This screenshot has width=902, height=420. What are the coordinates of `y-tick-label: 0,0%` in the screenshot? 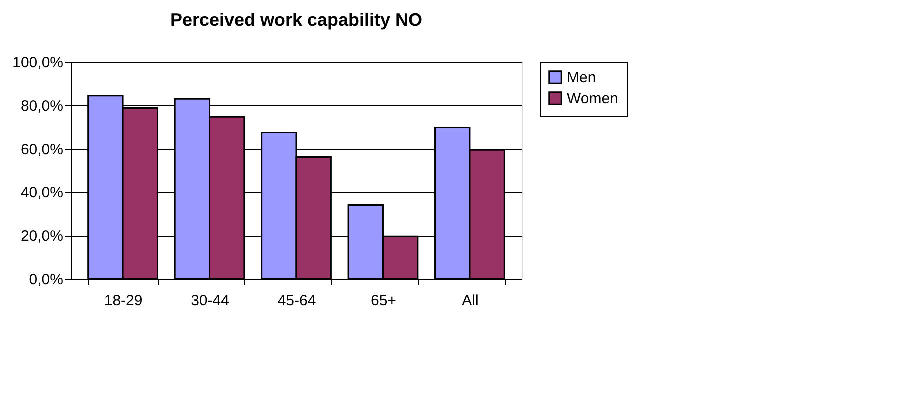 It's located at (46, 280).